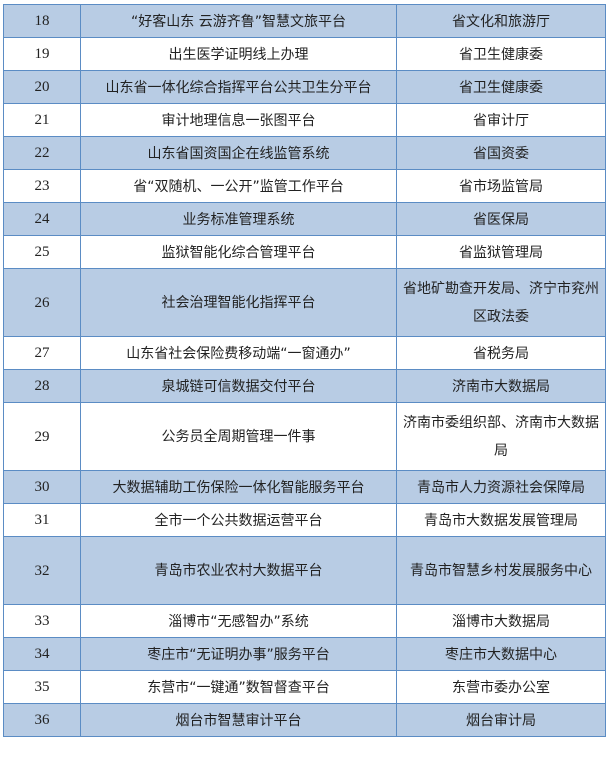  What do you see at coordinates (501, 21) in the screenshot?
I see `department: 省文化和旅游厅` at bounding box center [501, 21].